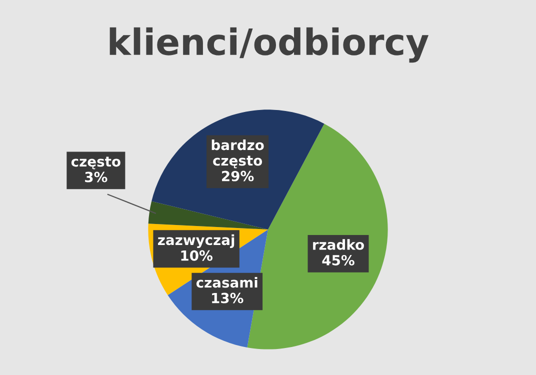  I want to click on data-label: 13%, so click(228, 298).